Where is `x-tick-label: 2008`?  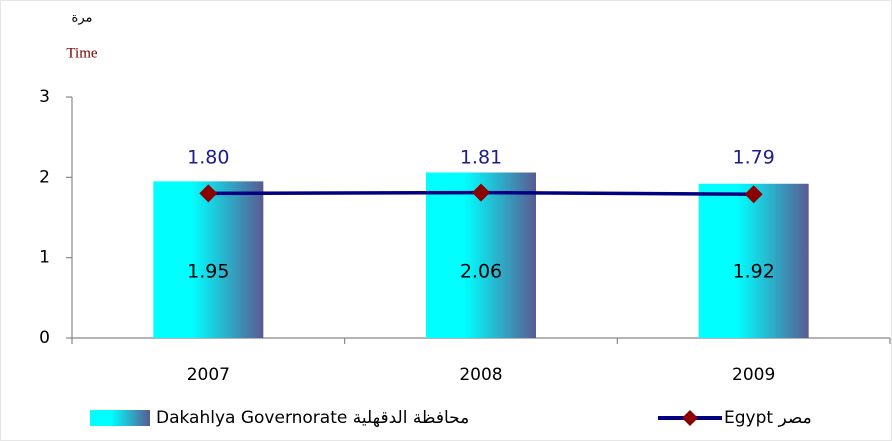
x-tick-label: 2008 is located at coordinates (480, 375).